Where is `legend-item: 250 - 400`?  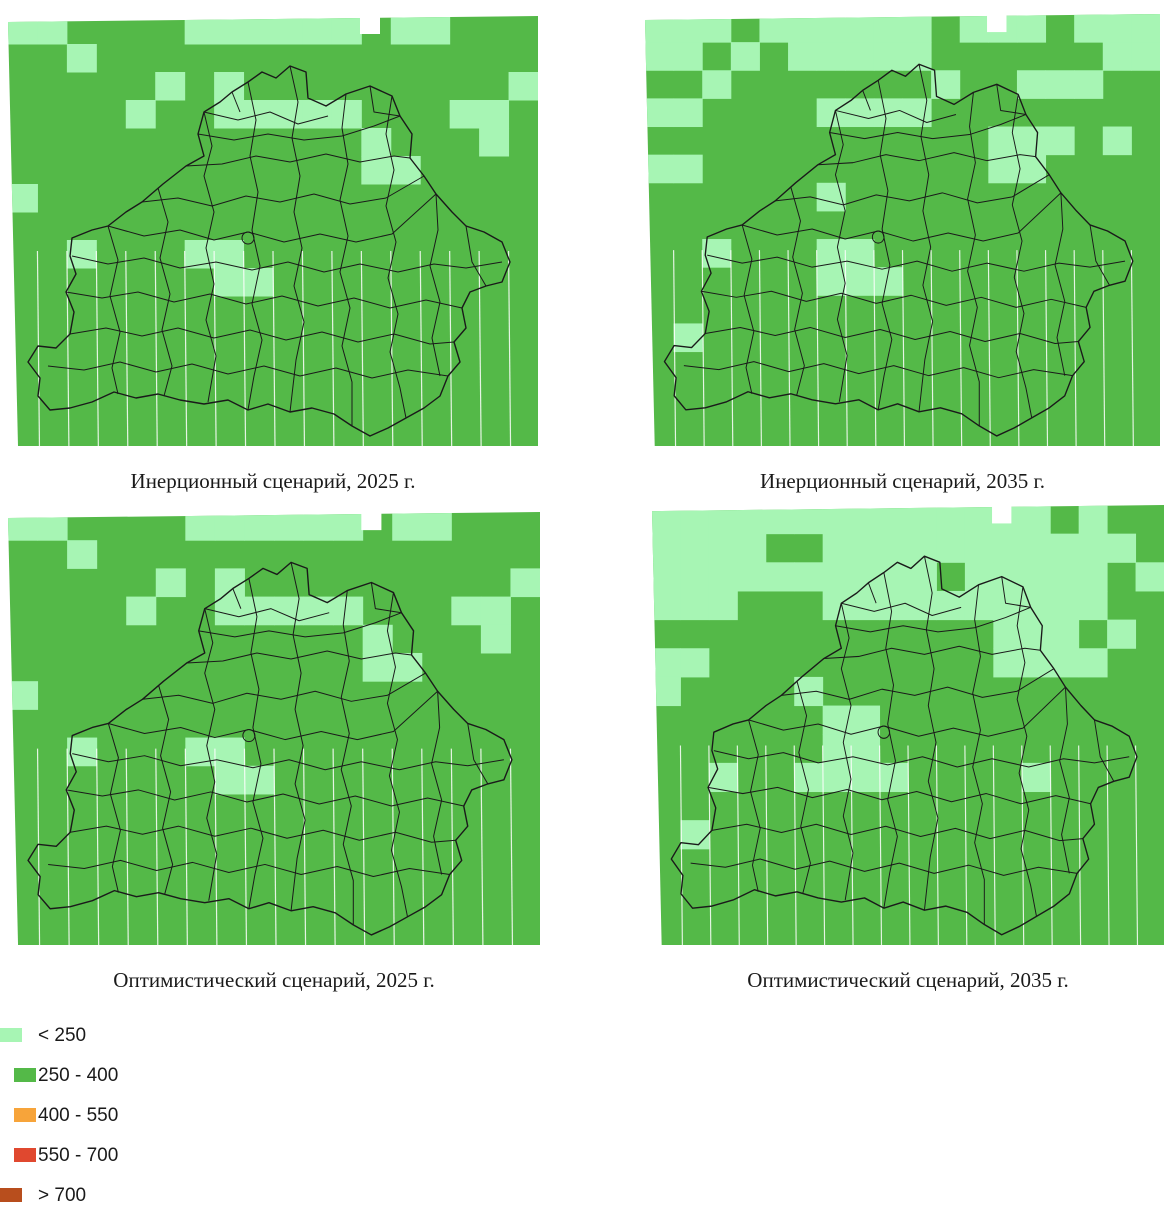
legend-item: 250 - 400 is located at coordinates (100, 1078).